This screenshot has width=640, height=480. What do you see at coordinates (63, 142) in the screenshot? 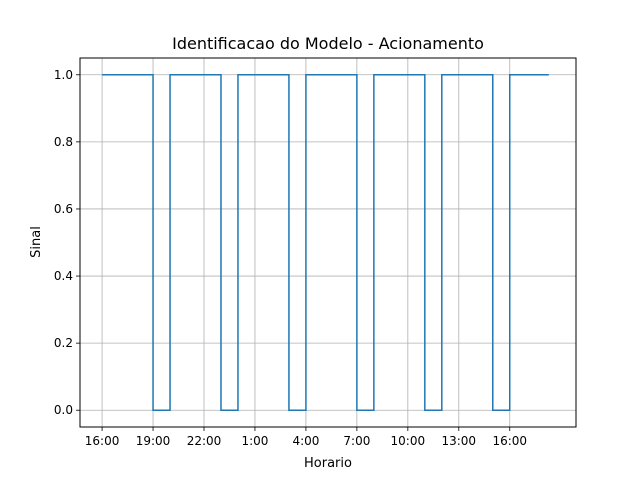
I see `y-tick-label: 0.8` at bounding box center [63, 142].